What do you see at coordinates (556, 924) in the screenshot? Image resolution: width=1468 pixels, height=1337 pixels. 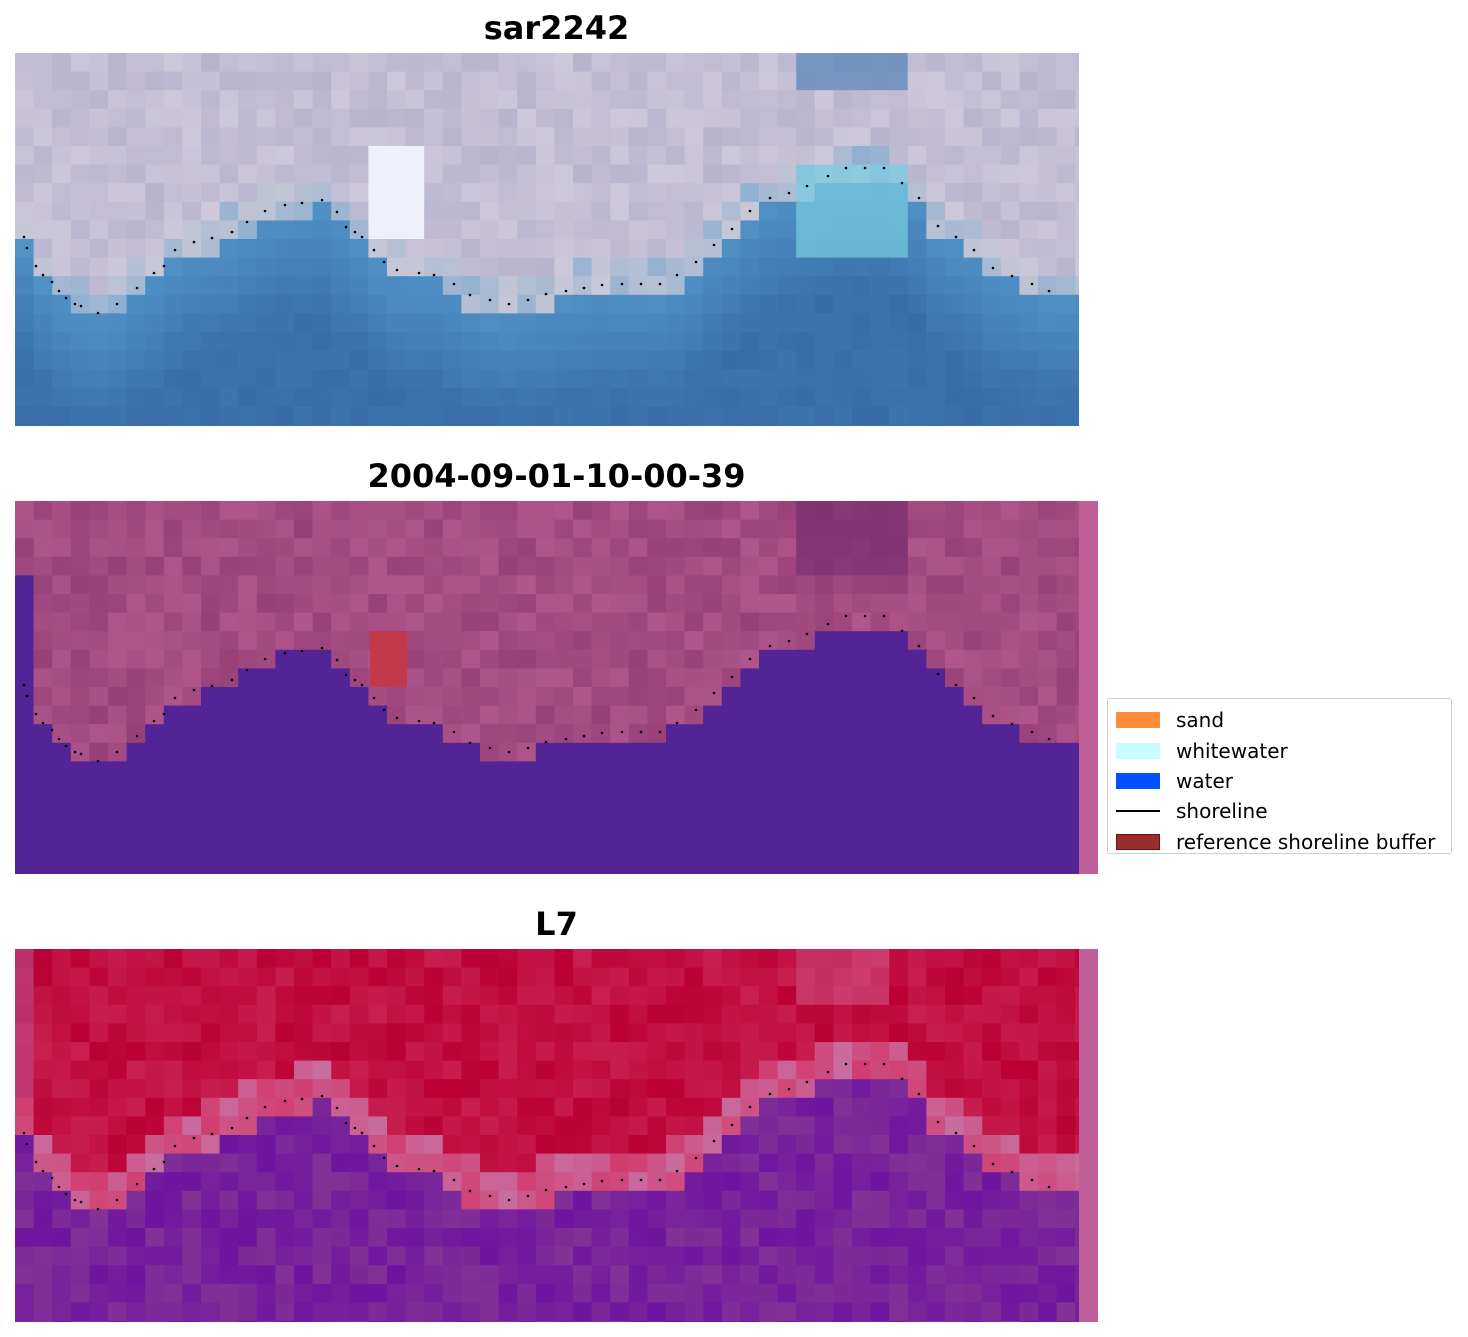 I see `panel-title-mndwi: L7` at bounding box center [556, 924].